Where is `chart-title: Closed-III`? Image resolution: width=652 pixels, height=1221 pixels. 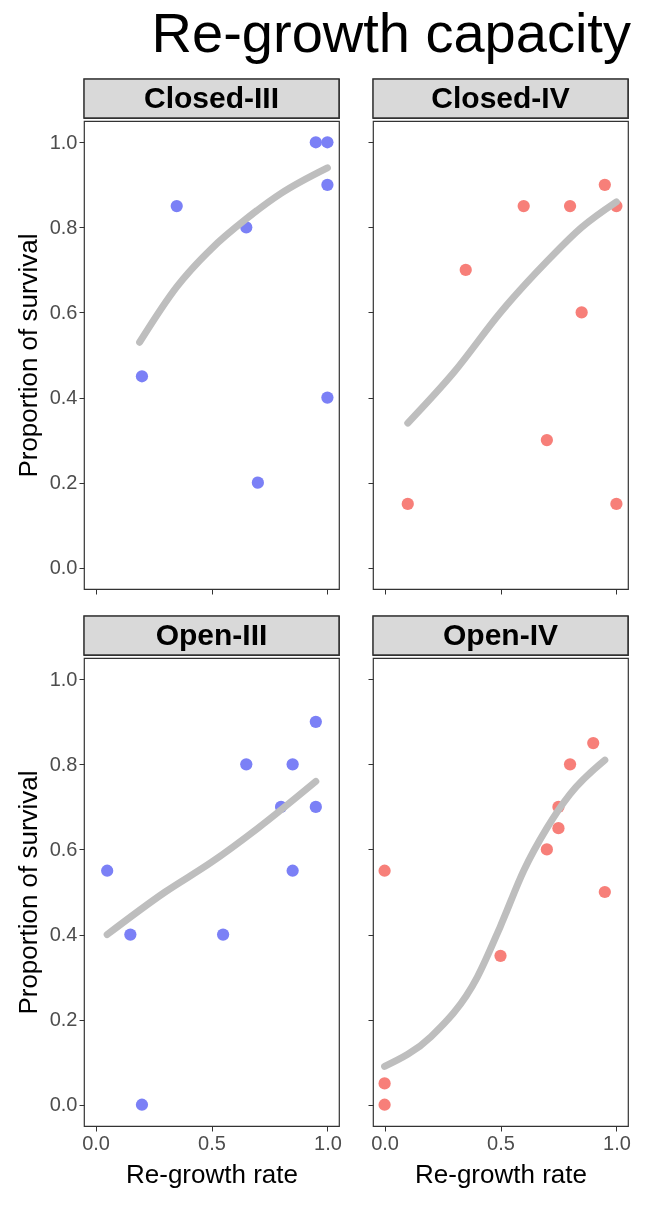 chart-title: Closed-III is located at coordinates (211, 97).